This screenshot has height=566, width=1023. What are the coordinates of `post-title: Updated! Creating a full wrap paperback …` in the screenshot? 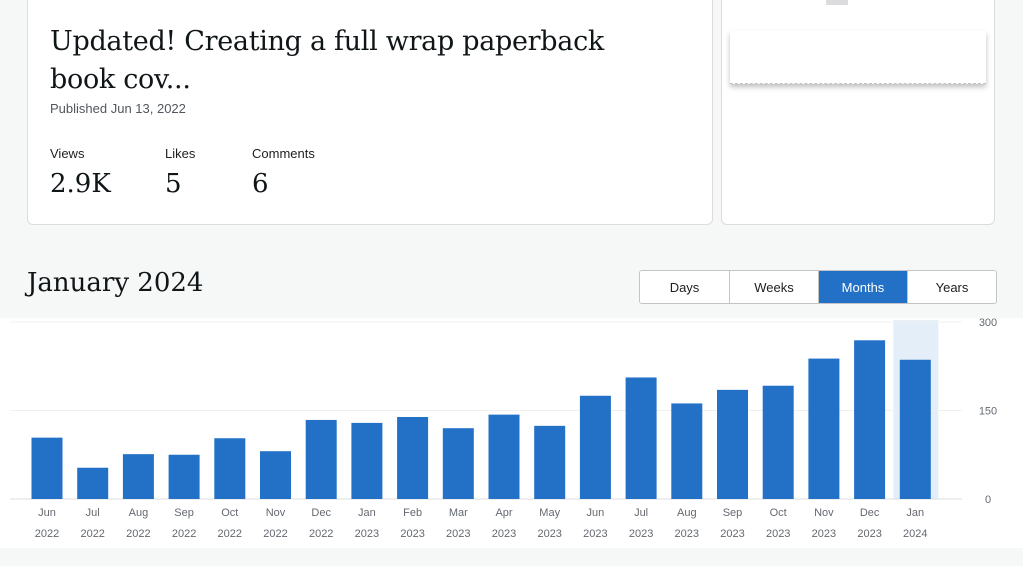 It's located at (327, 60).